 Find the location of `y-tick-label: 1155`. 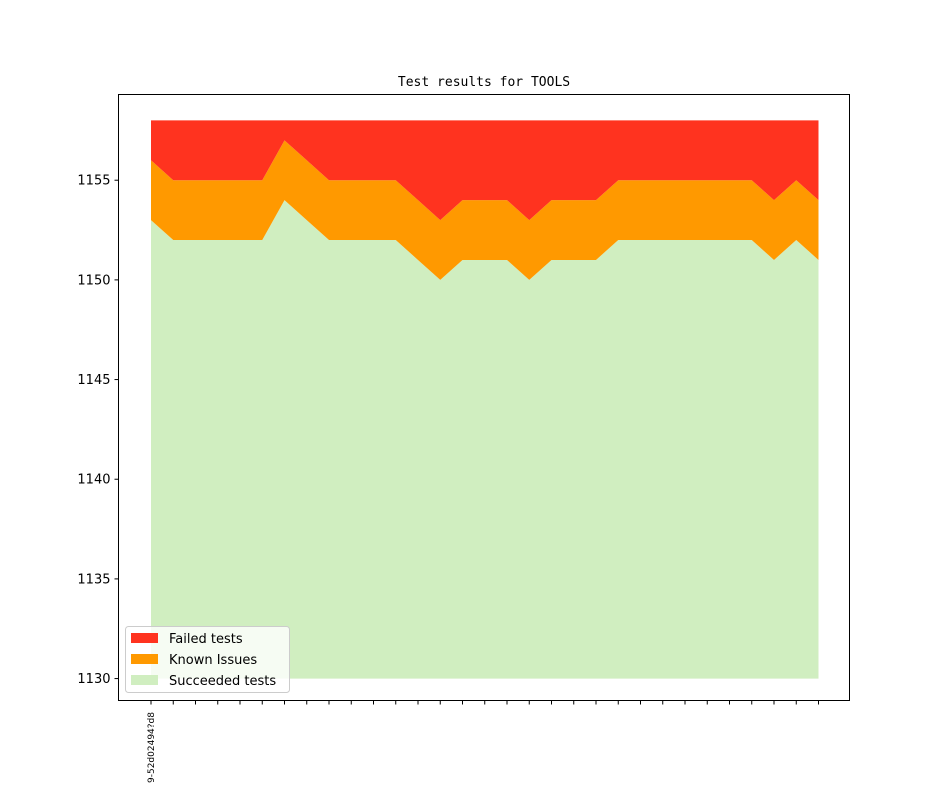

y-tick-label: 1155 is located at coordinates (93, 181).